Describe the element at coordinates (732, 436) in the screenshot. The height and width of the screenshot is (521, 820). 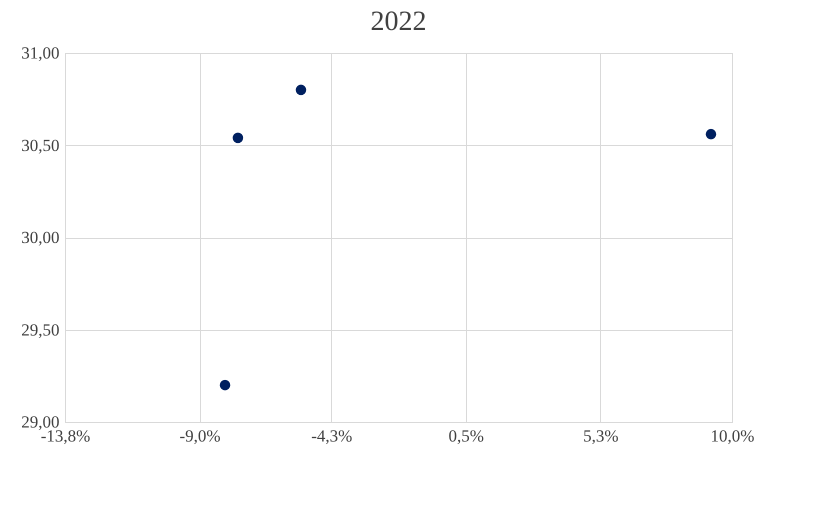
I see `x-tick-label: 10,0%` at that location.